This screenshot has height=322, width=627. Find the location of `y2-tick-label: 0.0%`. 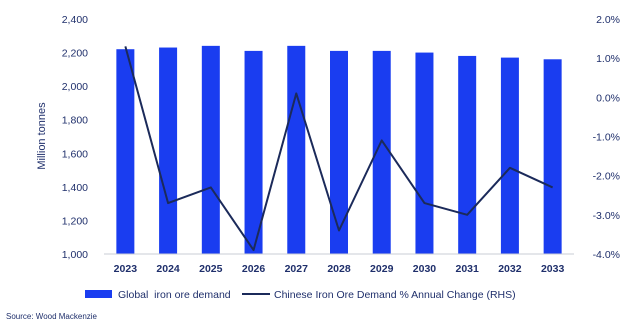

y2-tick-label: 0.0% is located at coordinates (608, 98).